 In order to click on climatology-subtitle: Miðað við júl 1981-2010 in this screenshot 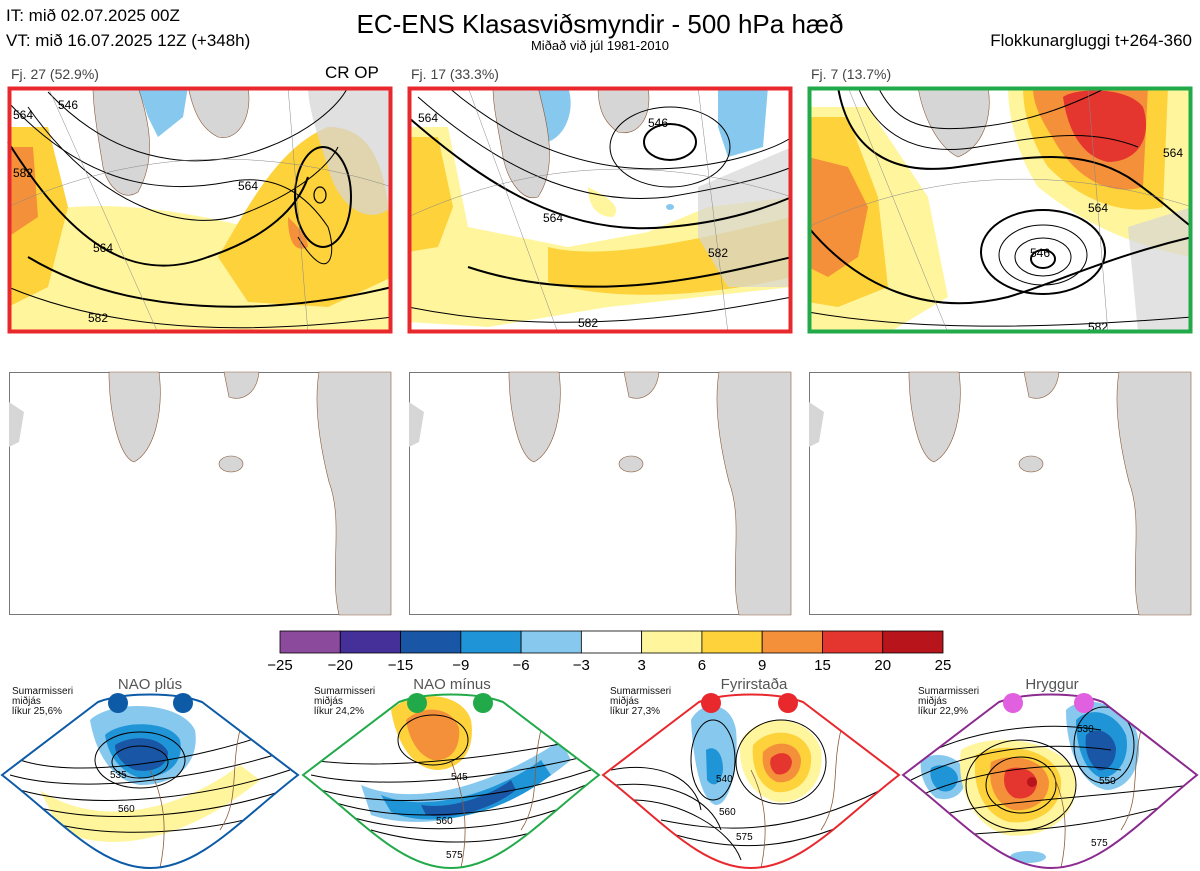, I will do `click(600, 45)`.